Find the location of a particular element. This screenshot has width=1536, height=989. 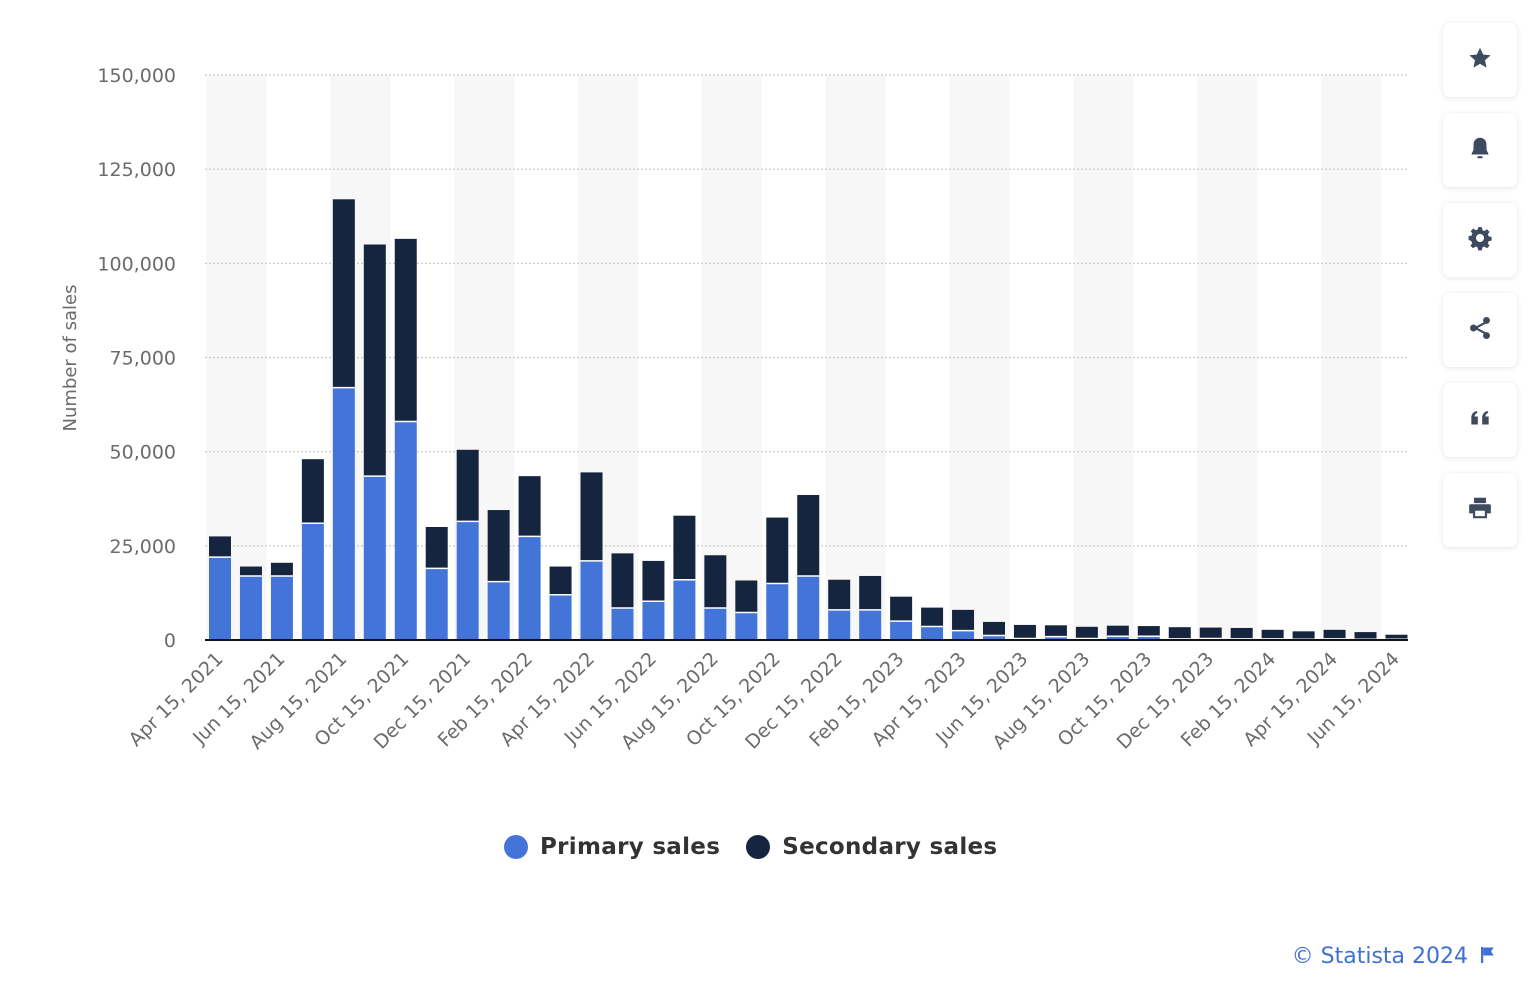

flag-icon is located at coordinates (1488, 957).